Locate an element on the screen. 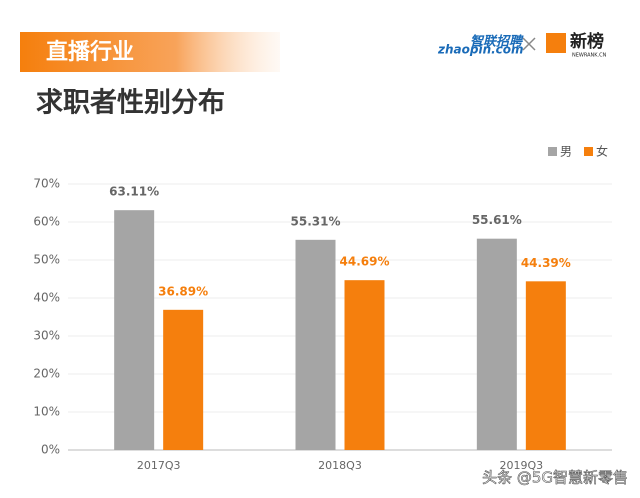  separator is located at coordinates (529, 44).